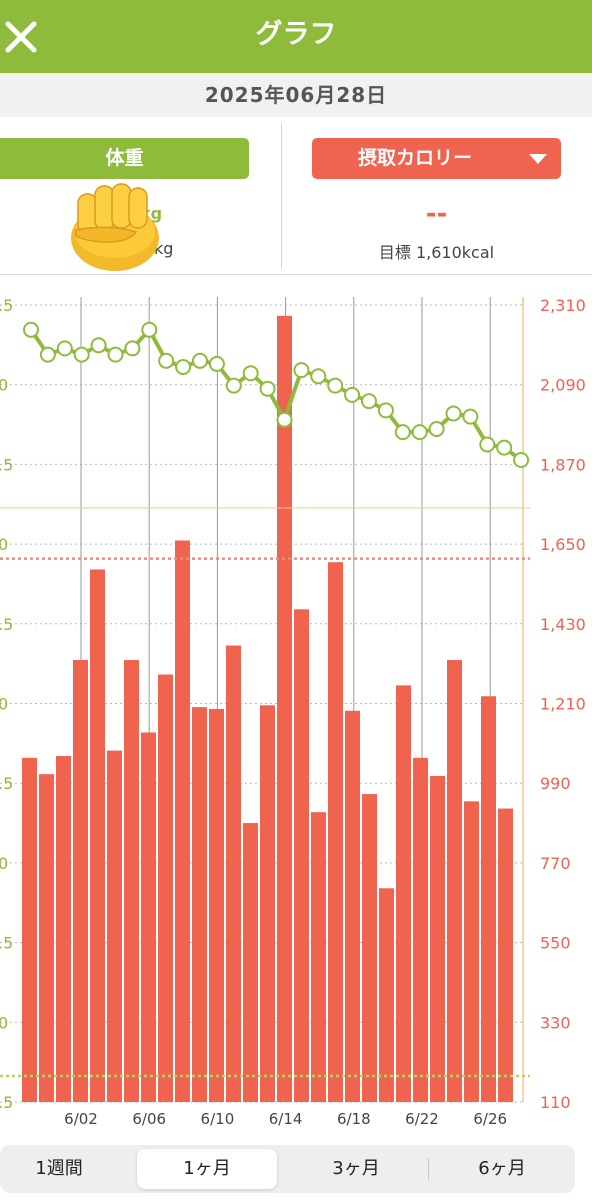  Describe the element at coordinates (286, 1119) in the screenshot. I see `x-axis-tick-label: 6/14` at that location.